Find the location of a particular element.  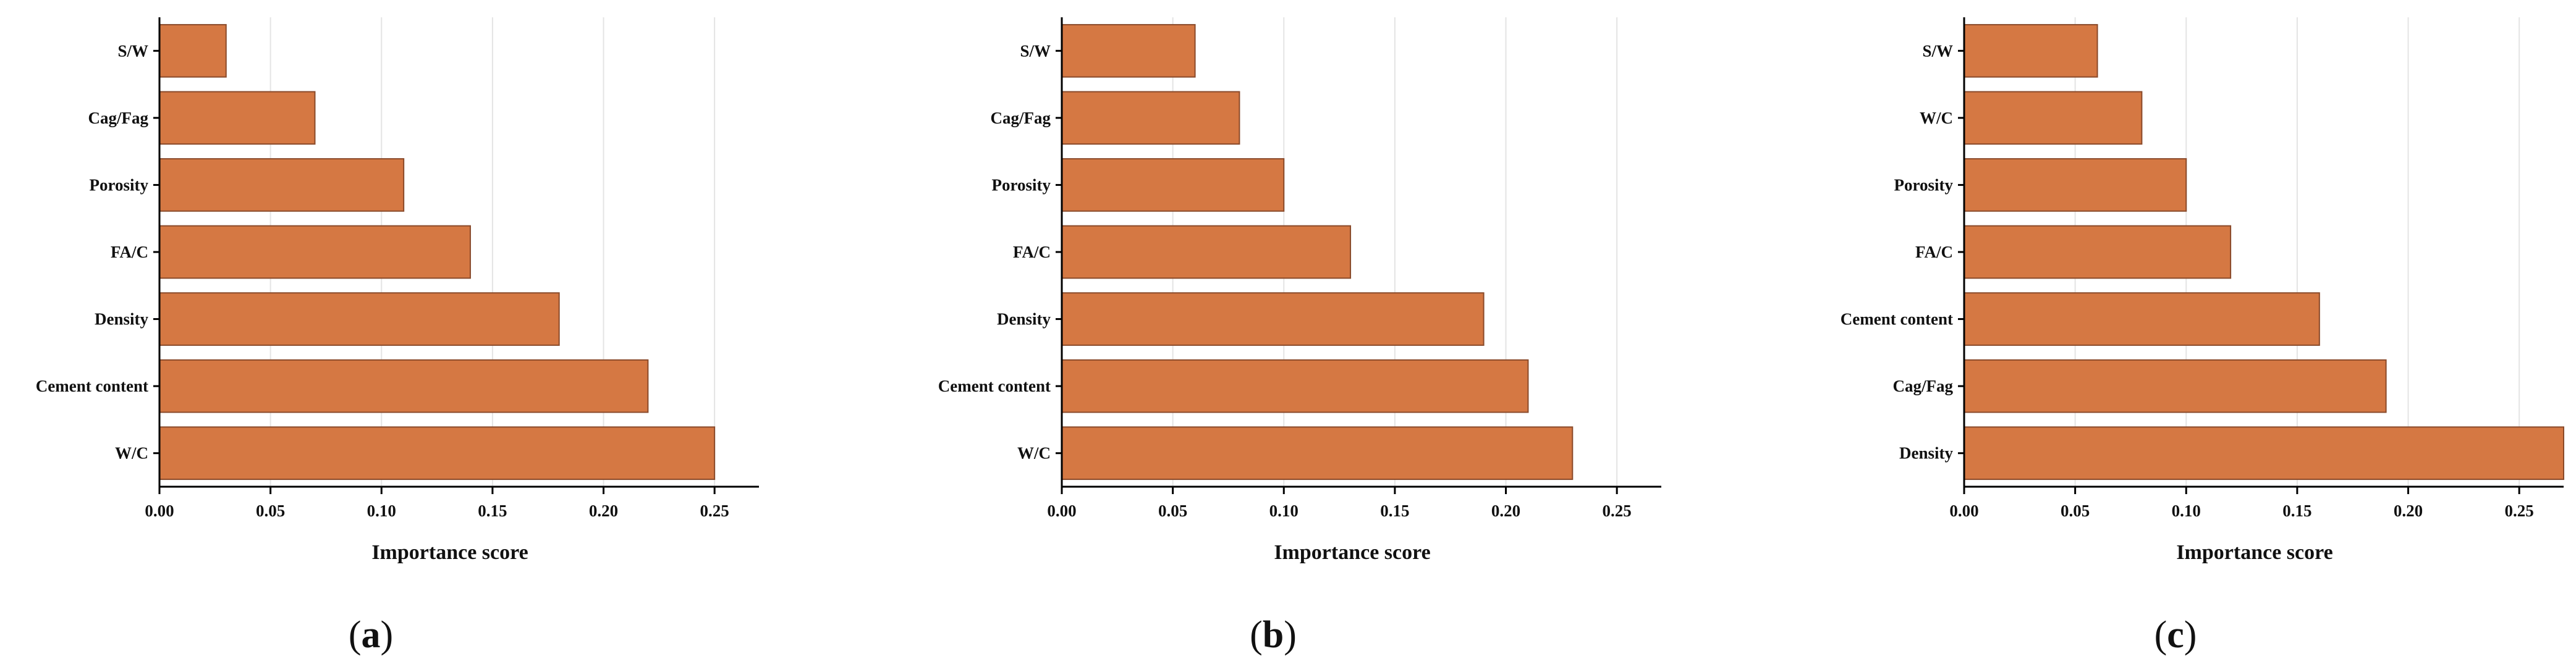

panel-label-a: (a) is located at coordinates (371, 635).